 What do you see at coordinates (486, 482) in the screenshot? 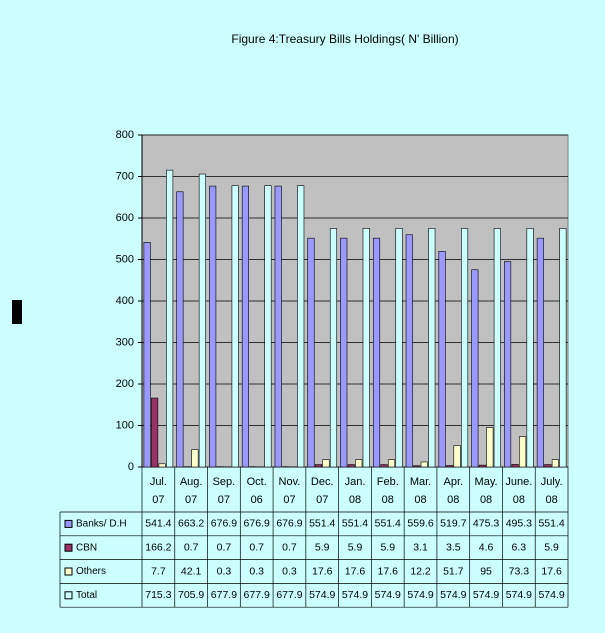
I see `label-line: May.` at bounding box center [486, 482].